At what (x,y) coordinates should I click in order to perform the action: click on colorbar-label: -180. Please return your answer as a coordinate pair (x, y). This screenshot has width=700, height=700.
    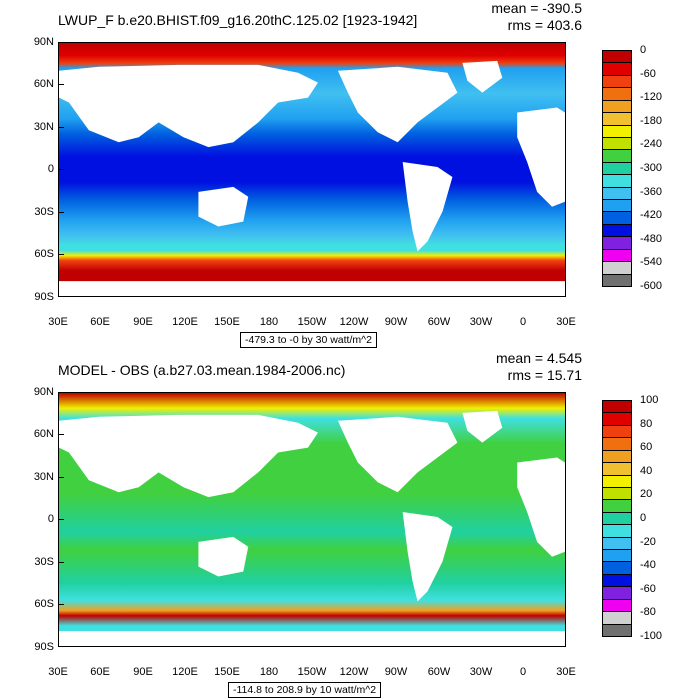
    Looking at the image, I should click on (651, 120).